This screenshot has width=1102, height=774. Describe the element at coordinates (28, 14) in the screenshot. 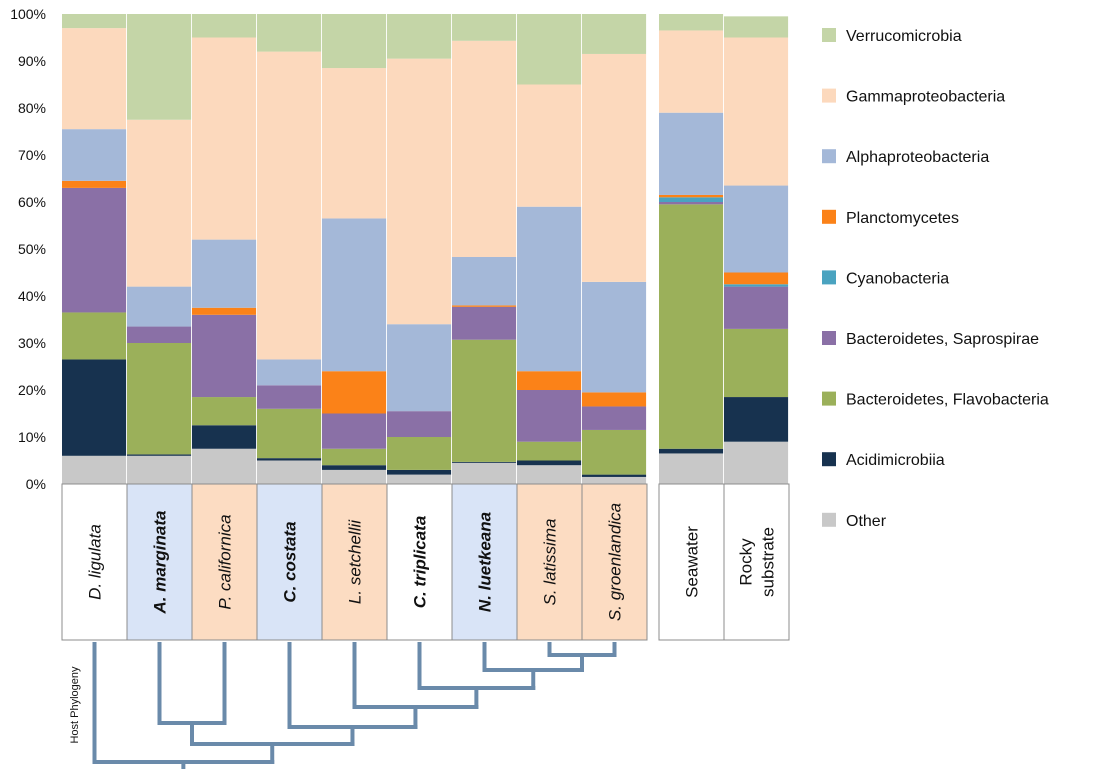

I see `y-tick-label: 100%` at that location.